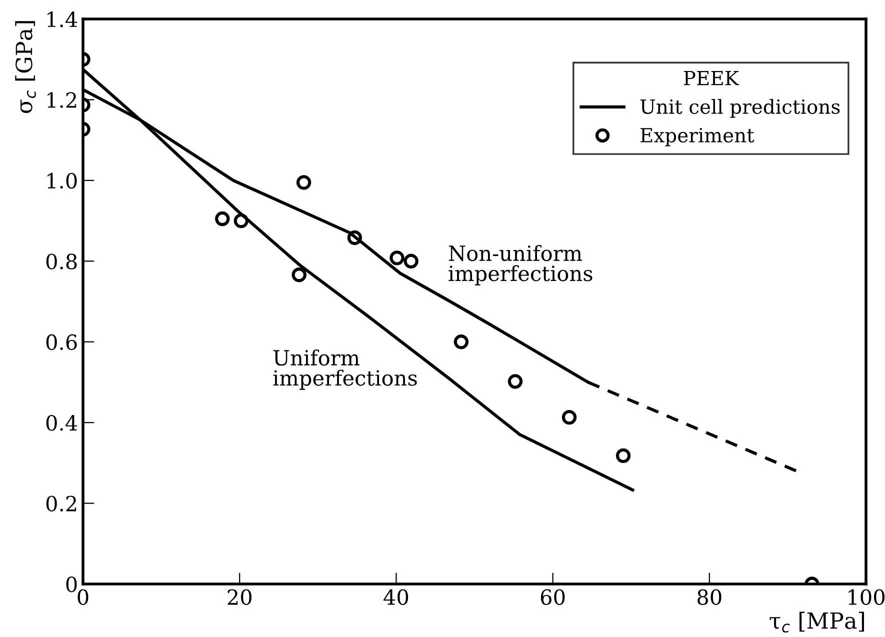  What do you see at coordinates (61, 262) in the screenshot?
I see `y-tick-label: 0.8` at bounding box center [61, 262].